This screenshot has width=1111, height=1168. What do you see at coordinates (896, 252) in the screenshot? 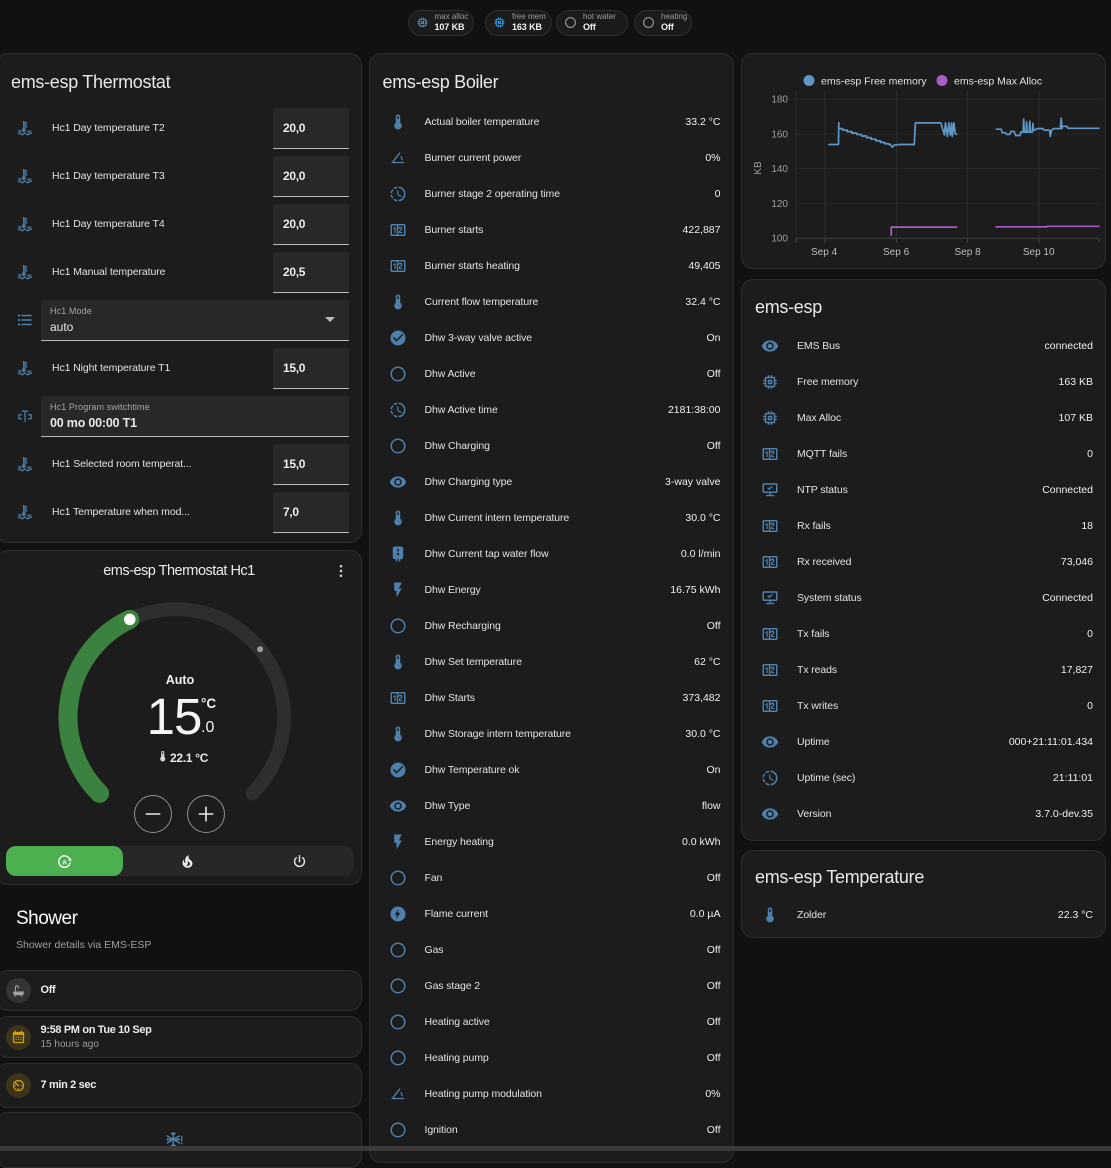
I see `svg-text: Sep 6` at bounding box center [896, 252].